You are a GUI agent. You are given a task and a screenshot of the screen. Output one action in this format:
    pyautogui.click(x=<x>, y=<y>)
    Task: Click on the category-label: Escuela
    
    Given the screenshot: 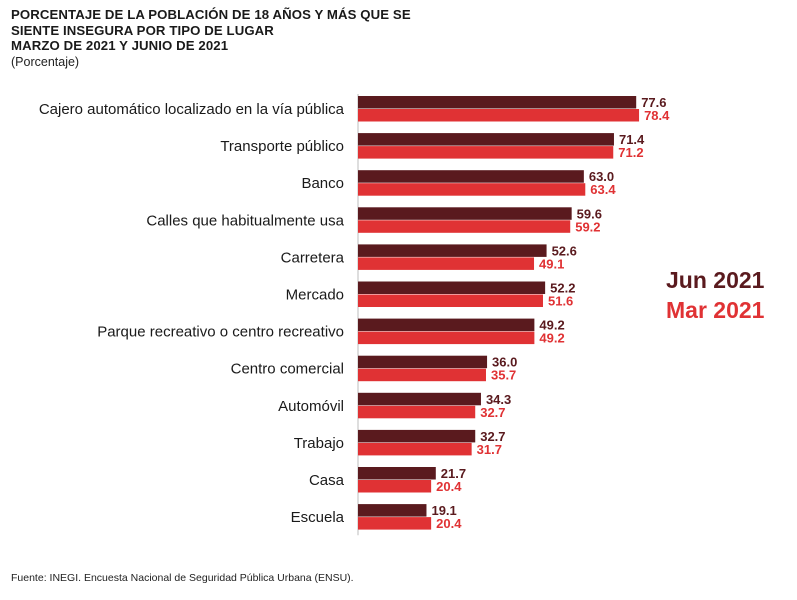 What is the action you would take?
    pyautogui.click(x=318, y=517)
    